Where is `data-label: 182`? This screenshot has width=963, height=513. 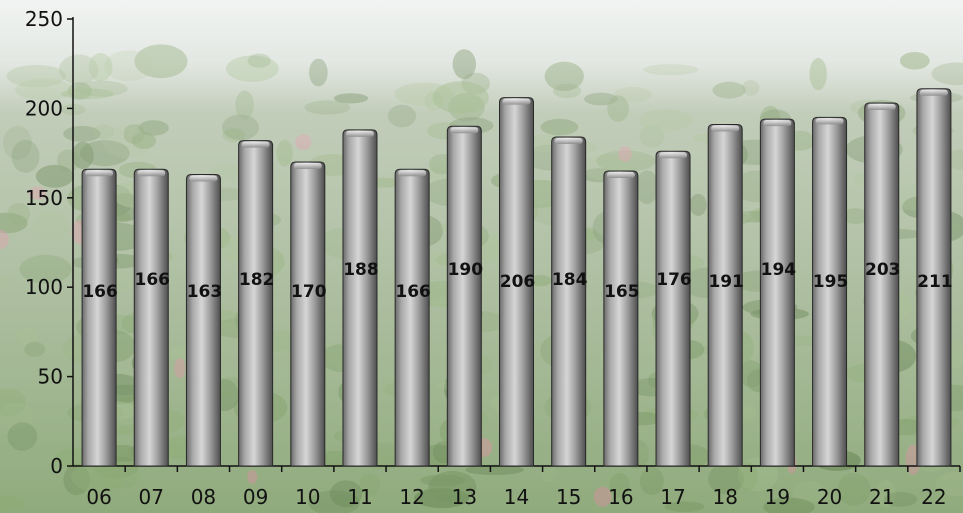 data-label: 182 is located at coordinates (257, 280).